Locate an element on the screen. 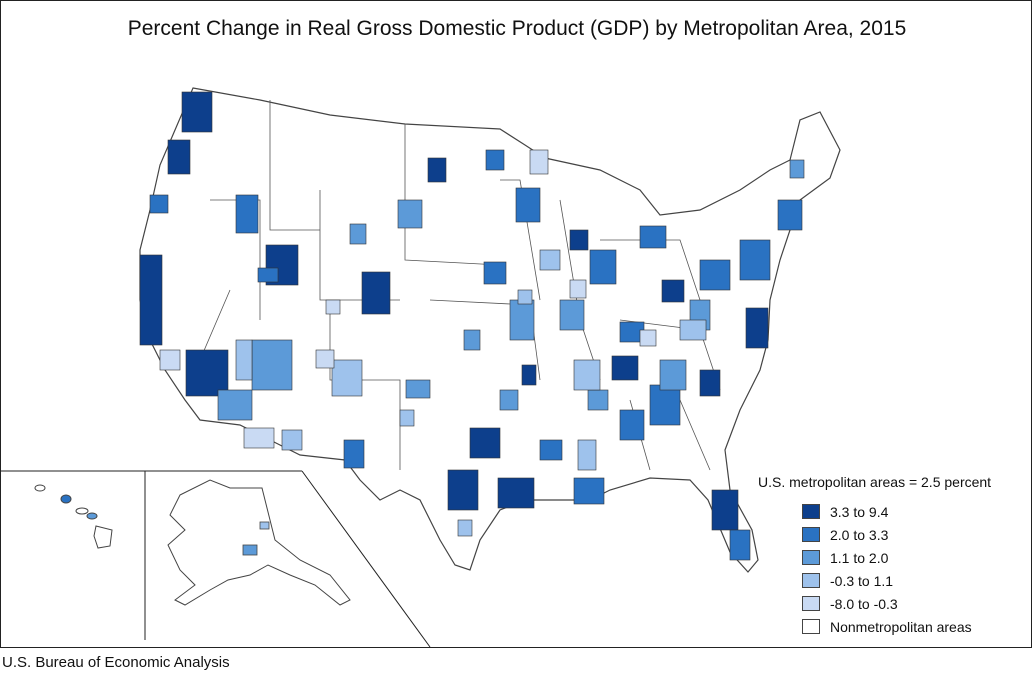  hawaii-inset is located at coordinates (73, 516).